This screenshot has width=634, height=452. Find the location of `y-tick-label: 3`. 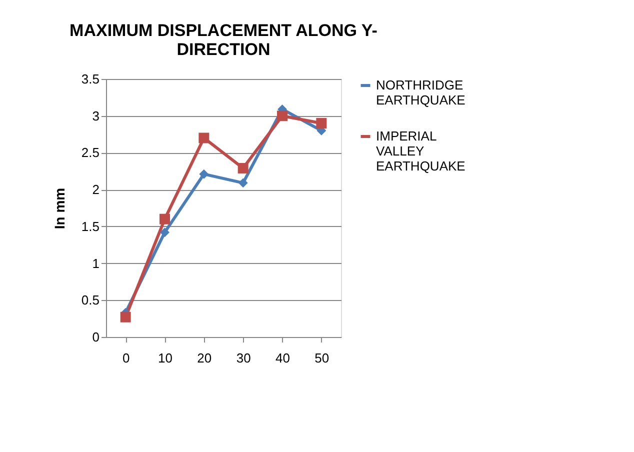

y-tick-label: 3 is located at coordinates (96, 116).